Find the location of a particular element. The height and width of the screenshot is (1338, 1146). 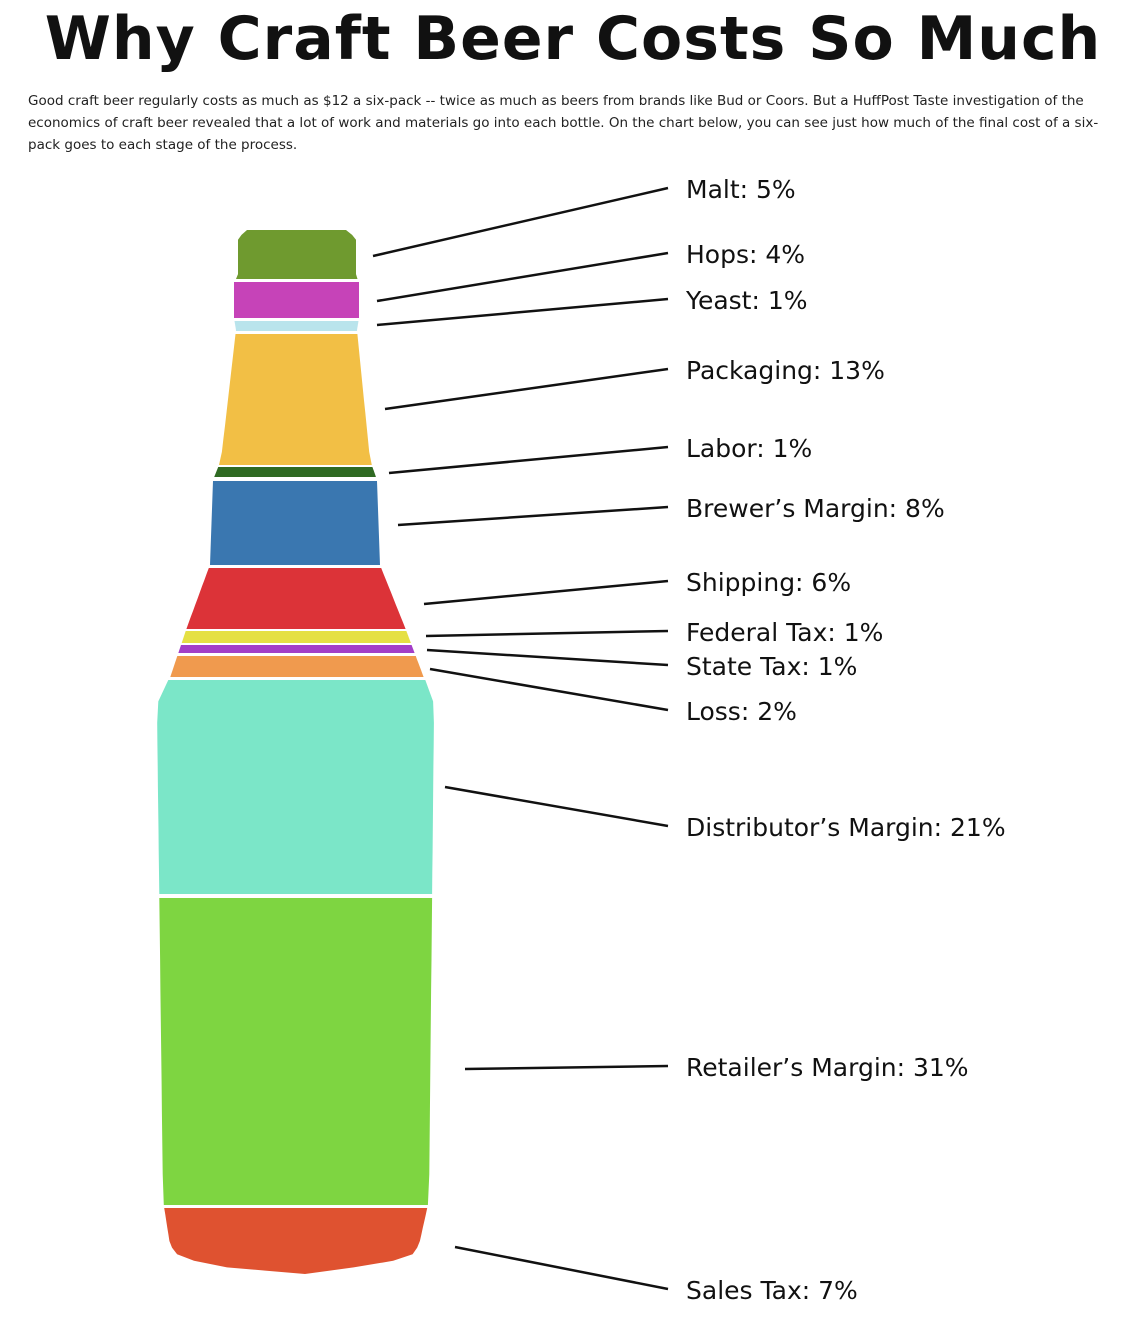

data-label: Distributor’s Margin: 21% is located at coordinates (846, 827).